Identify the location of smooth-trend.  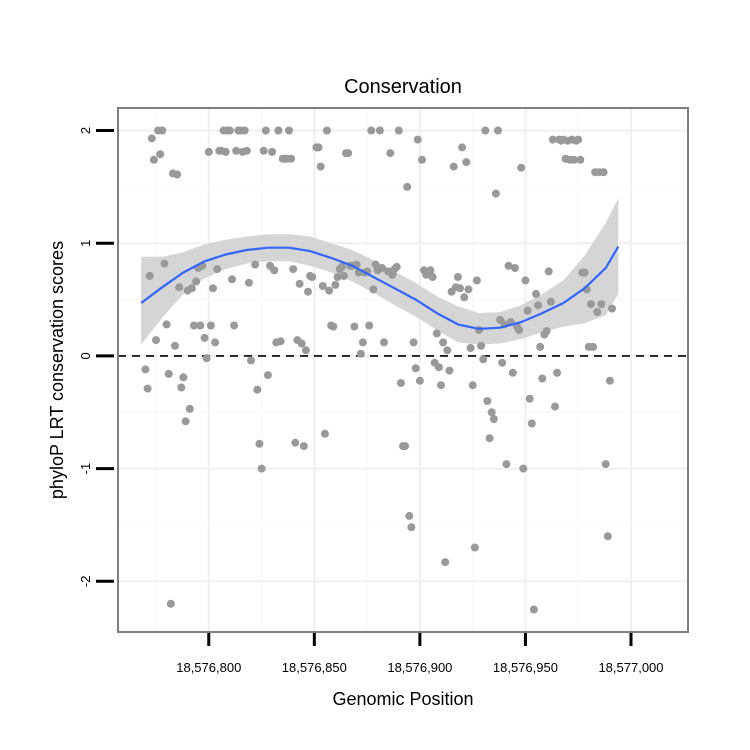
(380, 288).